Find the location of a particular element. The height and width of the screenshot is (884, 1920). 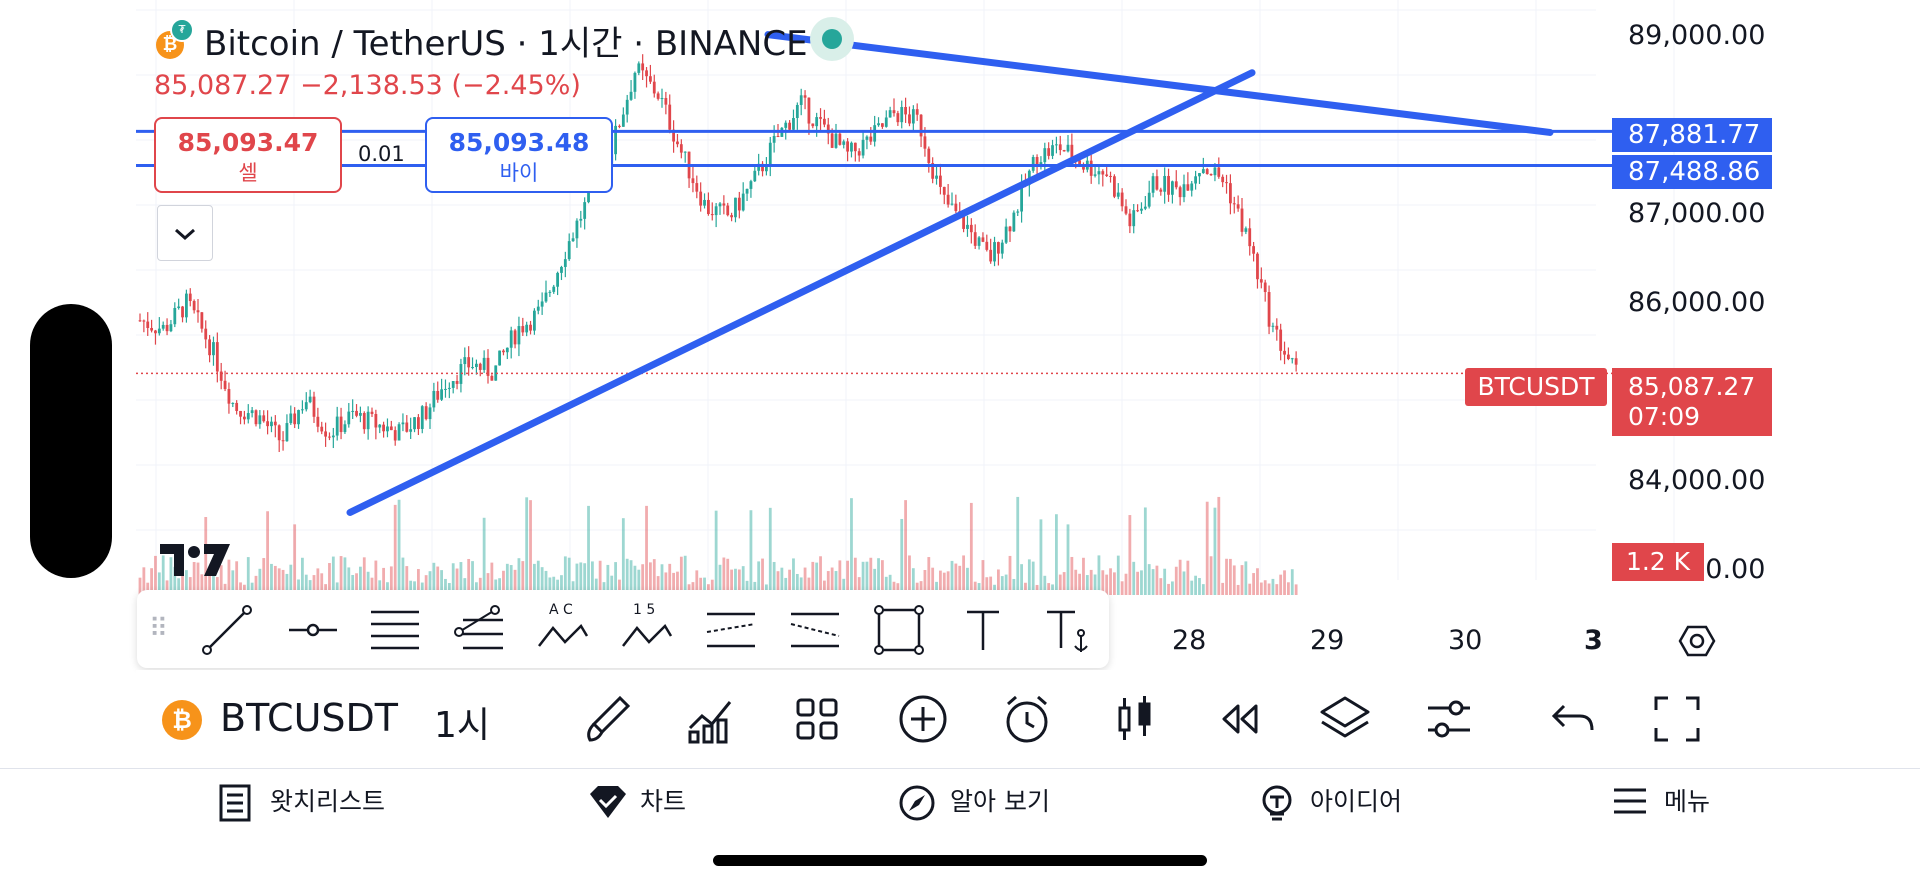

layouts-icon is located at coordinates (817, 719).